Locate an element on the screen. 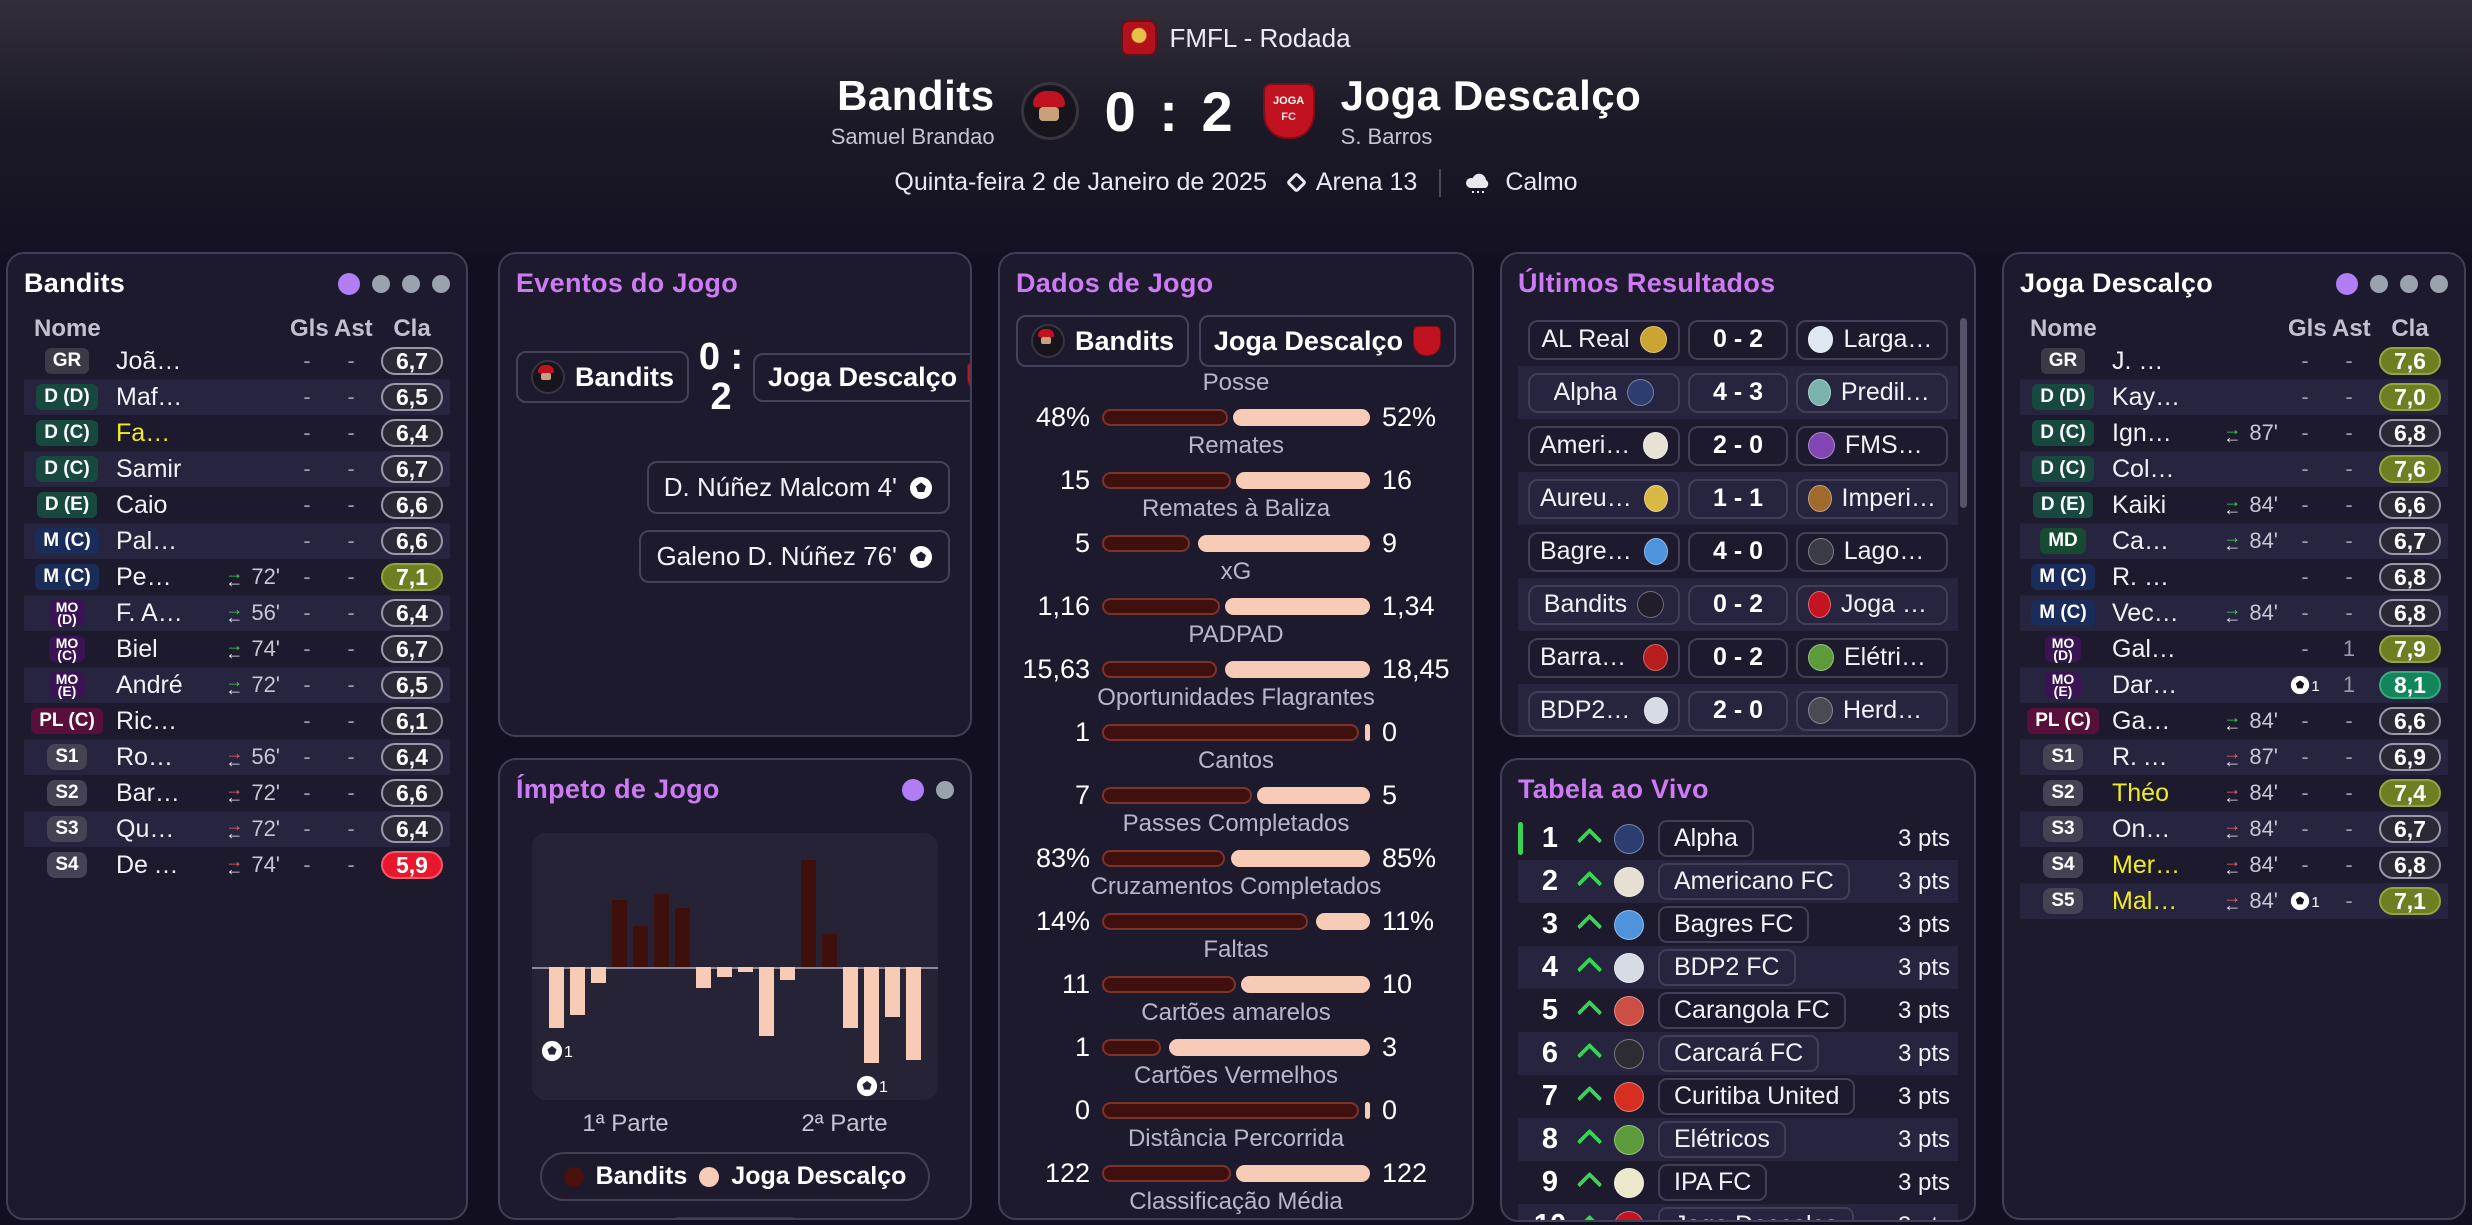 Image resolution: width=2472 pixels, height=1225 pixels. result-home-pill: AL Real is located at coordinates (1604, 339).